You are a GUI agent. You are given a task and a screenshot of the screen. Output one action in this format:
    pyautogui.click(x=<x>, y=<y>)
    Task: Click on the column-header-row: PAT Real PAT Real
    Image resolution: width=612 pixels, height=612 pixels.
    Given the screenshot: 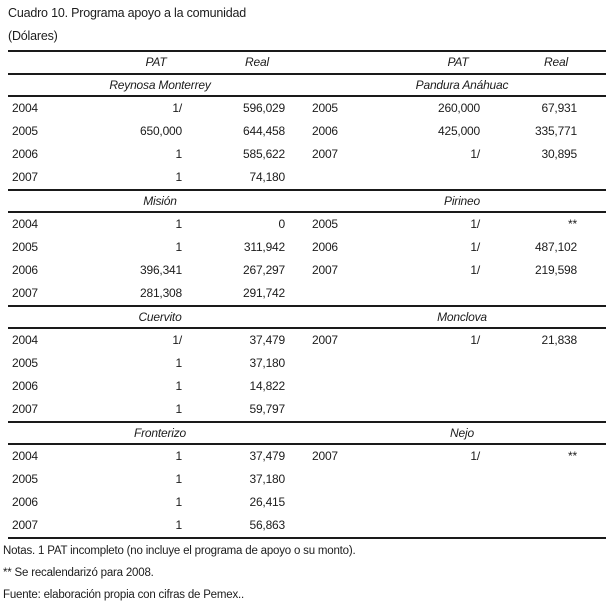 What is the action you would take?
    pyautogui.click(x=307, y=62)
    